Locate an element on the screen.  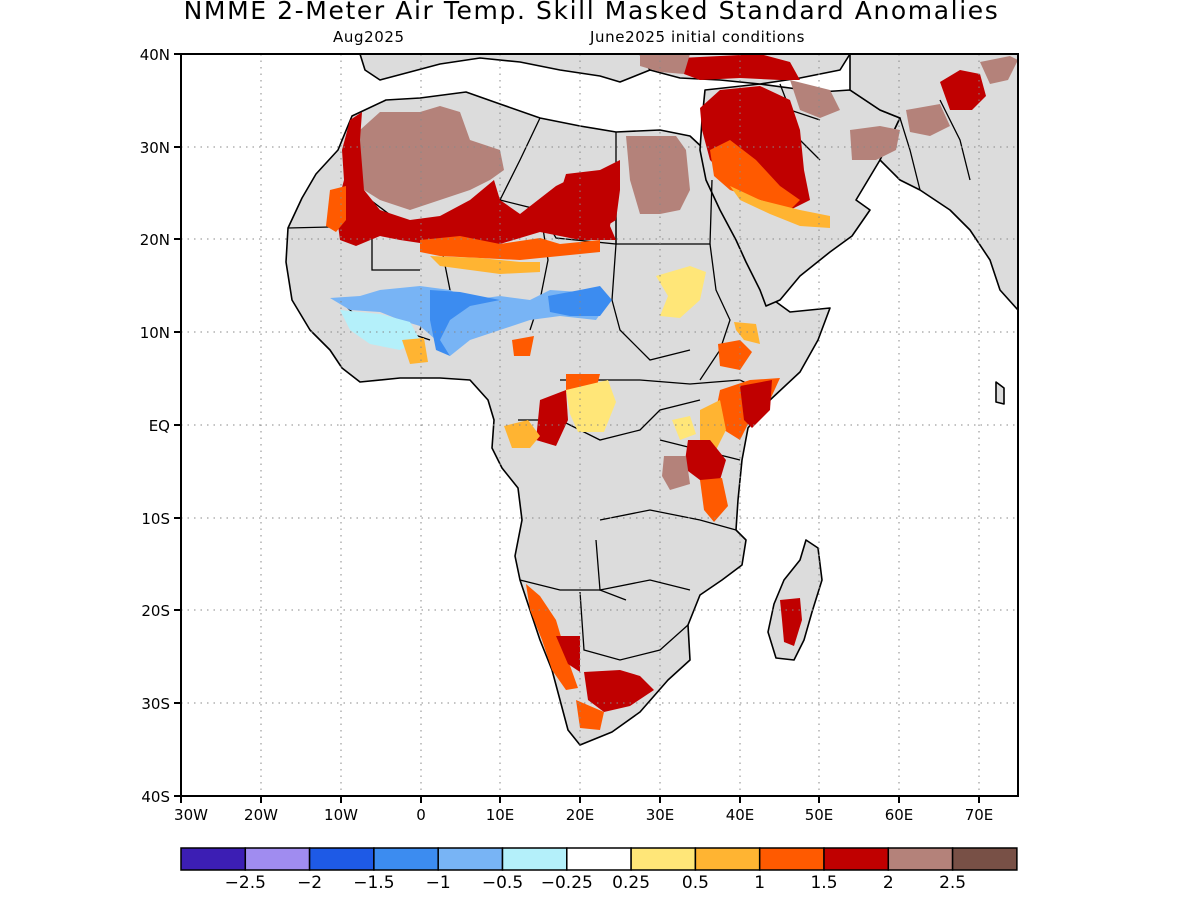
lat-tick-labels: 40N 30N 20N 10N EQ 10S 20S 30S 40S is located at coordinates (155, 426).